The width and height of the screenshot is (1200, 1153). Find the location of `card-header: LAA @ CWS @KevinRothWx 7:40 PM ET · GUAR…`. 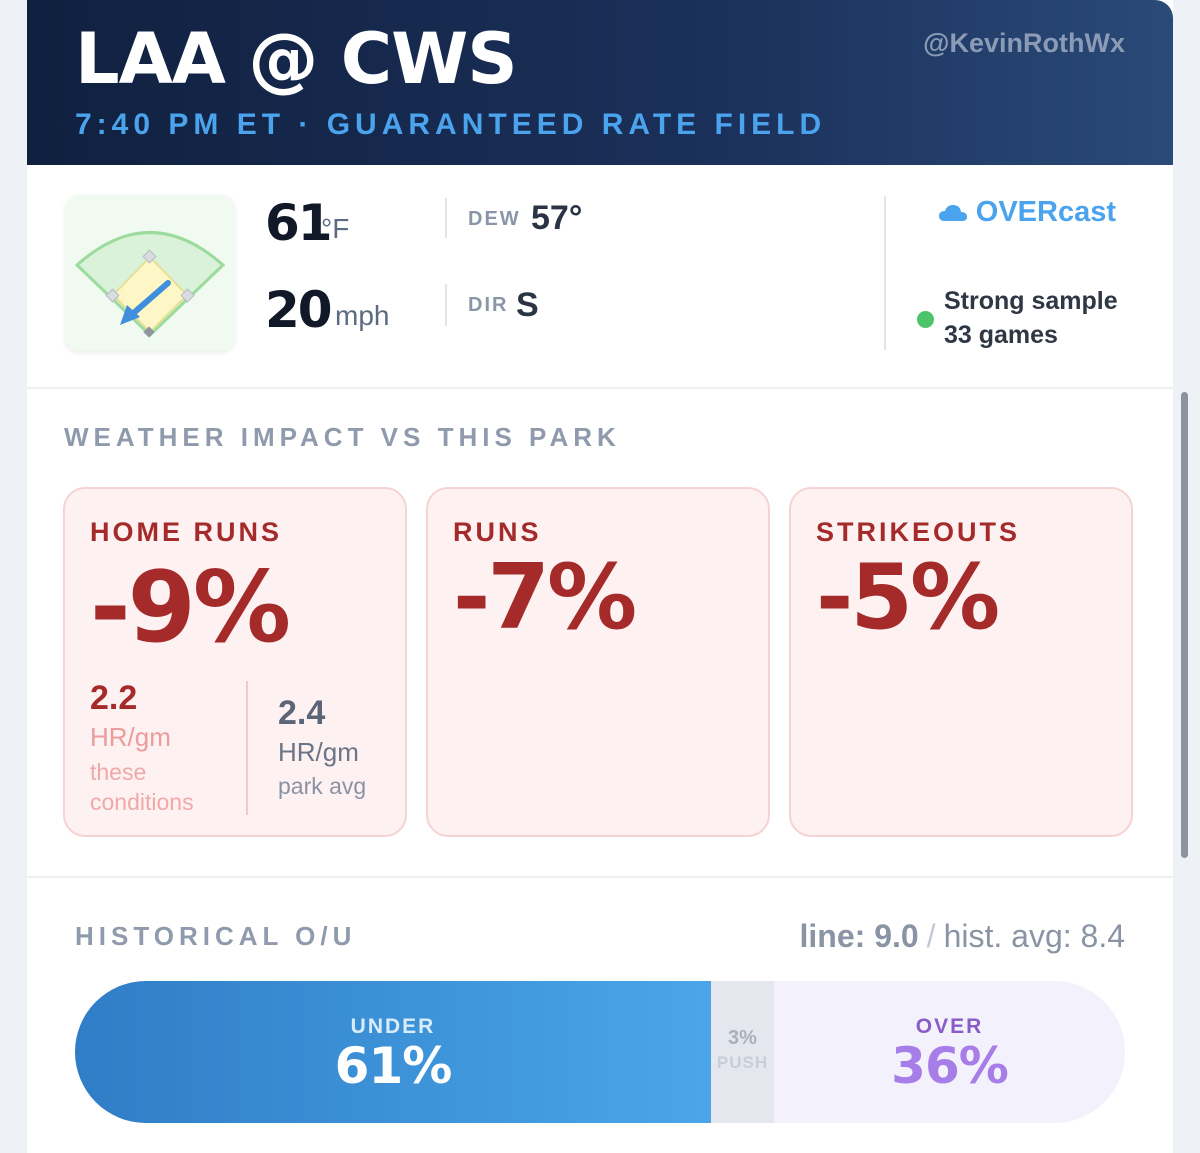

card-header: LAA @ CWS @KevinRothWx 7:40 PM ET · GUAR… is located at coordinates (600, 82).